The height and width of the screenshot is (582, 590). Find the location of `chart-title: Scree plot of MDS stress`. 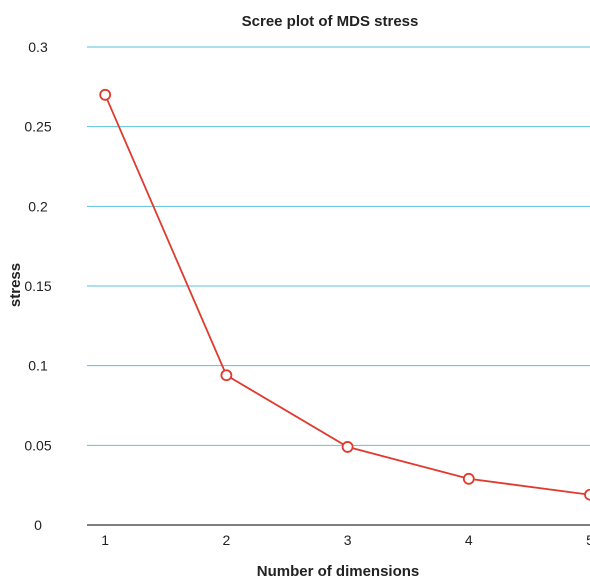

chart-title: Scree plot of MDS stress is located at coordinates (330, 21).